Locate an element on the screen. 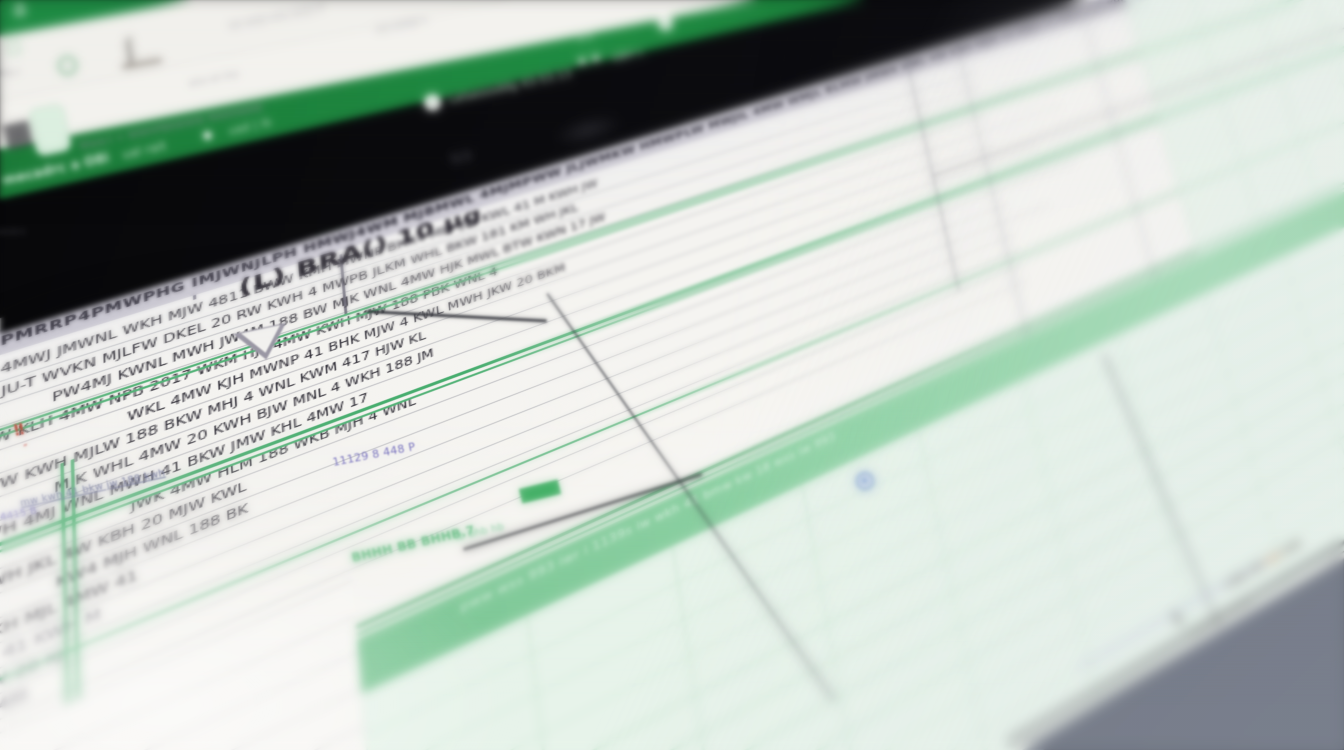 The height and width of the screenshot is (750, 1344). ribbon-dot-icon is located at coordinates (207, 135).